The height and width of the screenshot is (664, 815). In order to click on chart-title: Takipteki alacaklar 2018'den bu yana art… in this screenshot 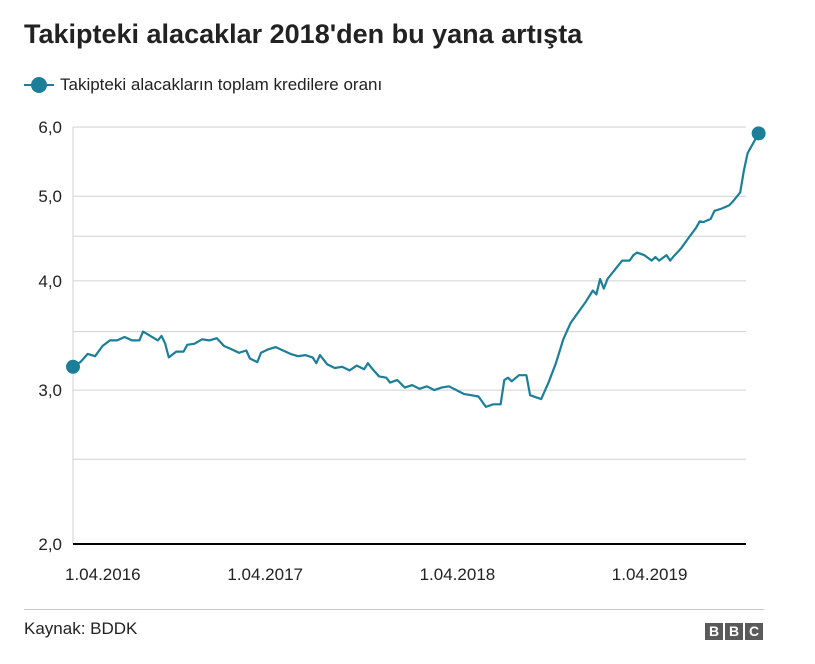, I will do `click(303, 34)`.